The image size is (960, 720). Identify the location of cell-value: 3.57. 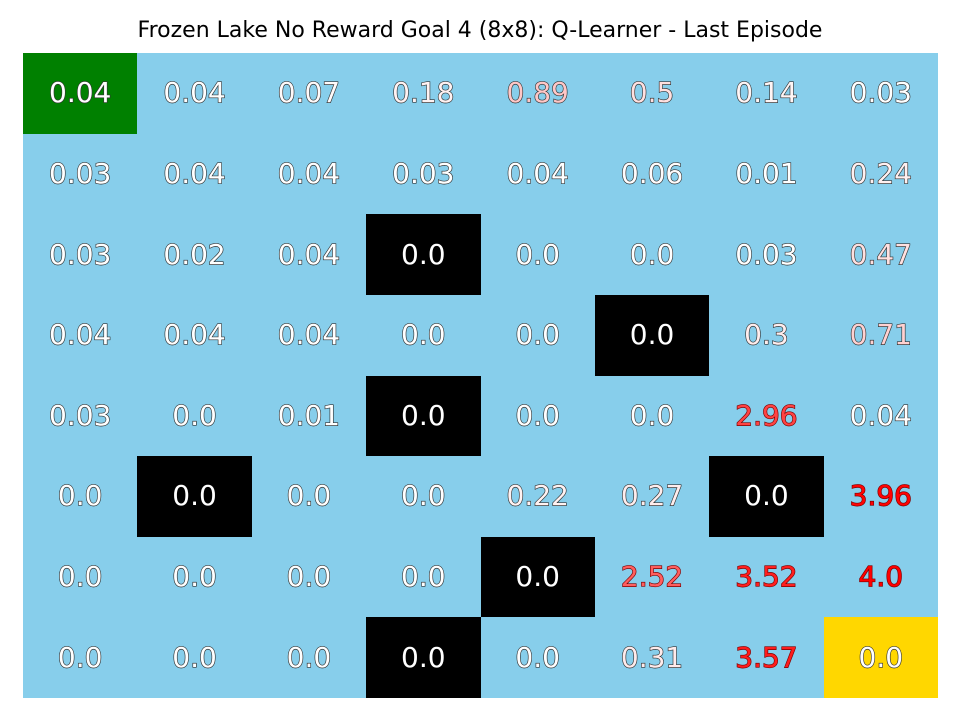
(767, 657).